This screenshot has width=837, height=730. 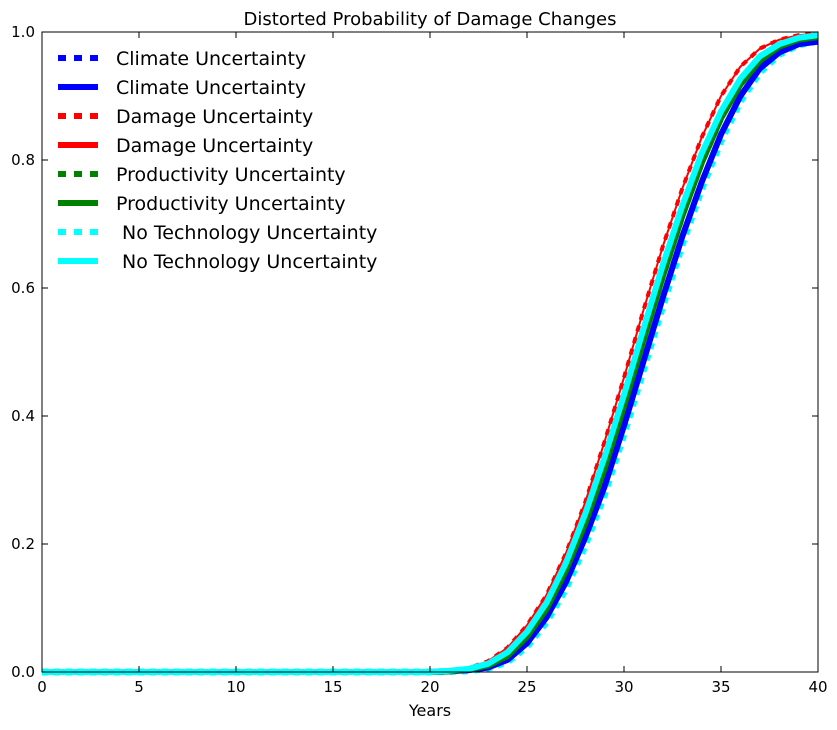 What do you see at coordinates (139, 687) in the screenshot?
I see `x-tick-label: 5` at bounding box center [139, 687].